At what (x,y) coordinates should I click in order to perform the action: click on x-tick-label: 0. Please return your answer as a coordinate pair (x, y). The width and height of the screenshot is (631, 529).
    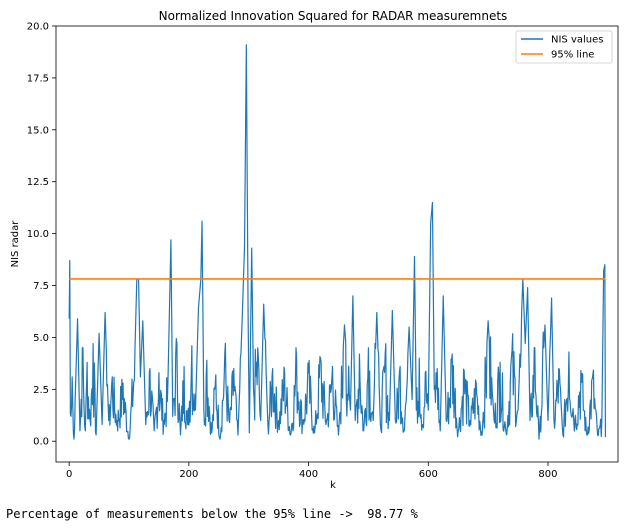
    Looking at the image, I should click on (69, 474).